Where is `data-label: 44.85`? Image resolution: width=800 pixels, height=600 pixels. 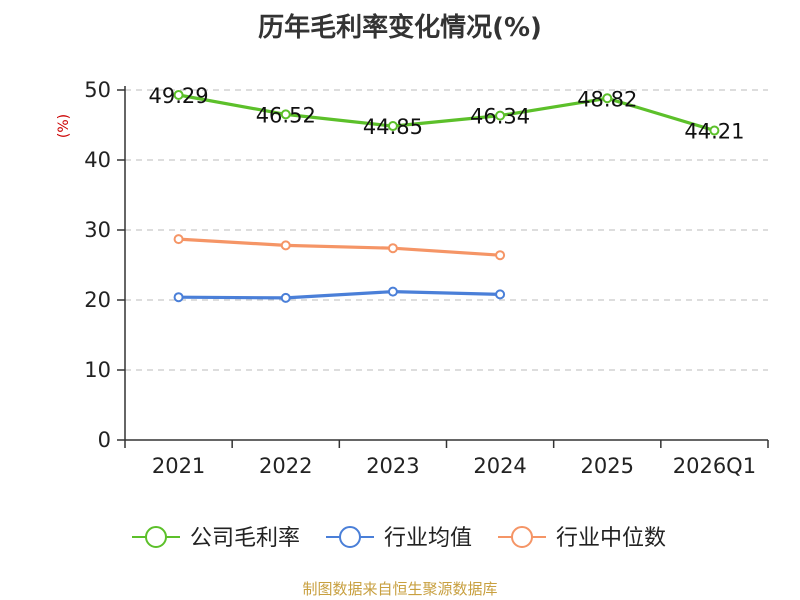 data-label: 44.85 is located at coordinates (393, 127).